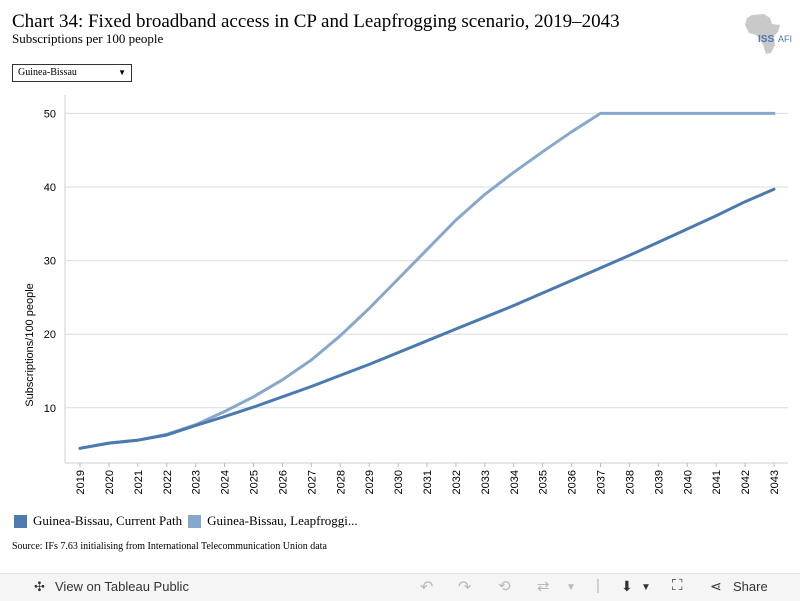 This screenshot has height=601, width=800. What do you see at coordinates (775, 482) in the screenshot?
I see `x-tick-label: 2043` at bounding box center [775, 482].